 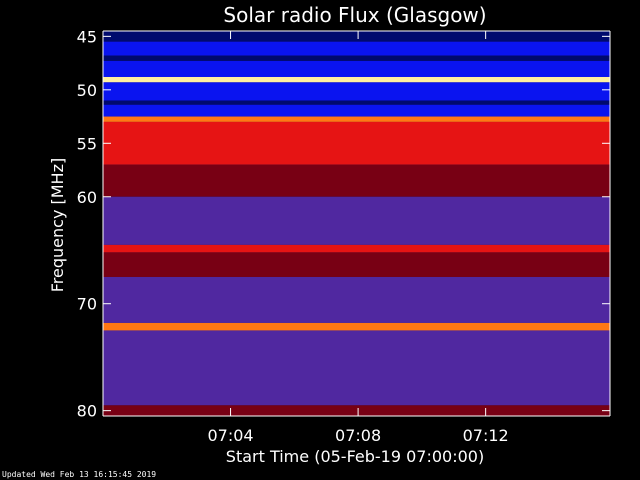 What do you see at coordinates (79, 474) in the screenshot?
I see `footer-updated: Updated Wed Feb 13 16:15:45 2019` at bounding box center [79, 474].